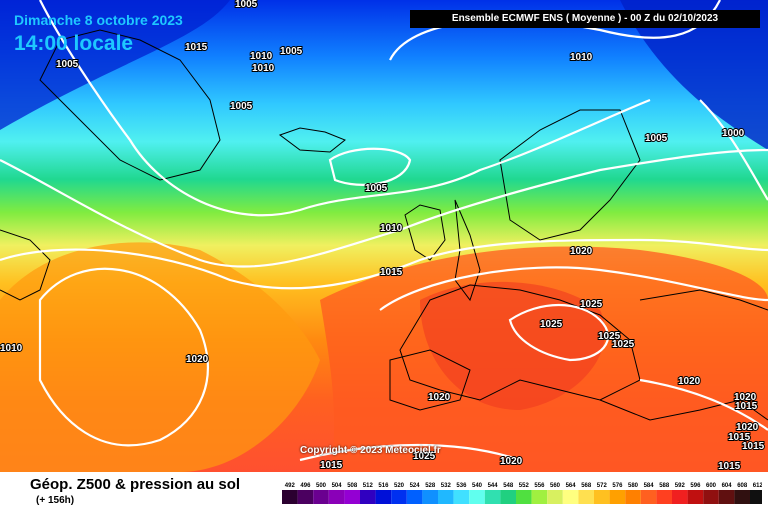 The image size is (768, 512). What do you see at coordinates (555, 30) in the screenshot?
I see `isobar-1010-north` at bounding box center [555, 30].